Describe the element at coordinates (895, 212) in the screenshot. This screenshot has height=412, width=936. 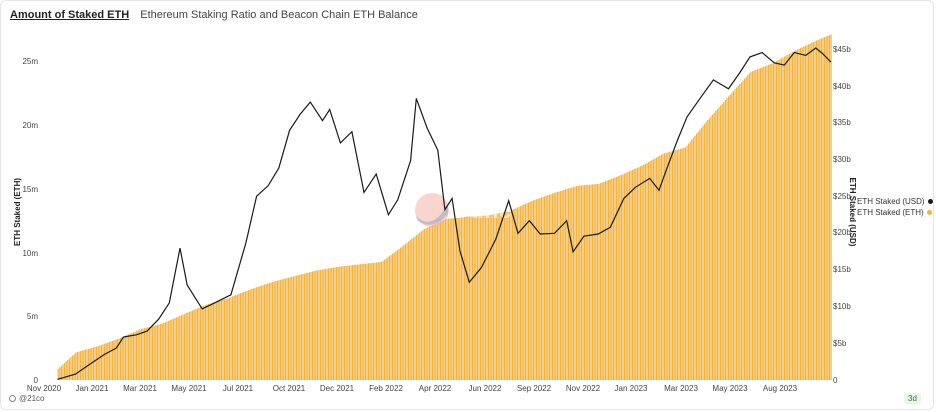
I see `legend-item-eth: ETH Staked (ETH)` at that location.